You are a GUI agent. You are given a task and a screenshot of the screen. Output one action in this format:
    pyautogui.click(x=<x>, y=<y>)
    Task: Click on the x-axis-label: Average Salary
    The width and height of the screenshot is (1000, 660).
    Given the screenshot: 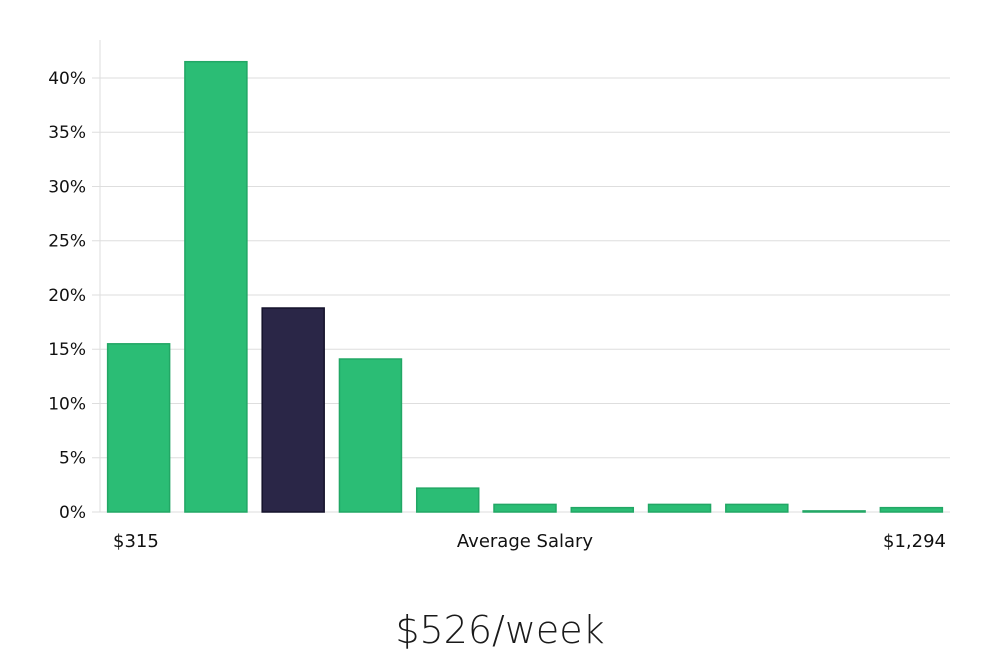 What is the action you would take?
    pyautogui.click(x=525, y=541)
    